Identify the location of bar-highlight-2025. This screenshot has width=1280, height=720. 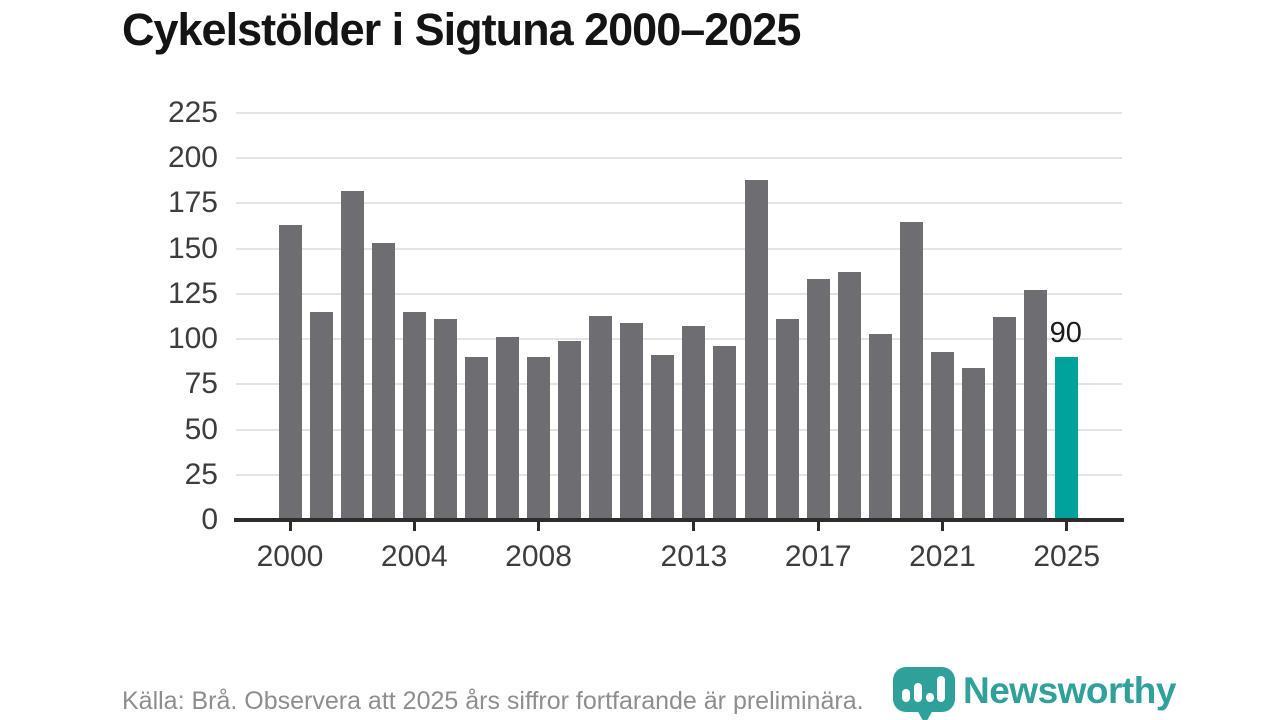
(1066, 438).